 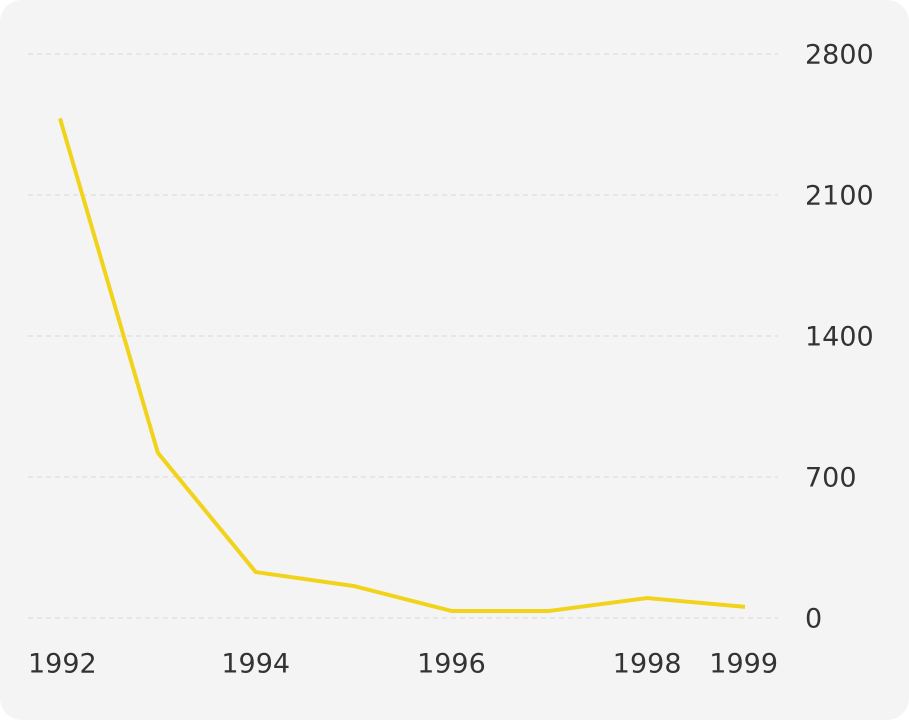 I want to click on y-tick-label: 700, so click(x=831, y=478).